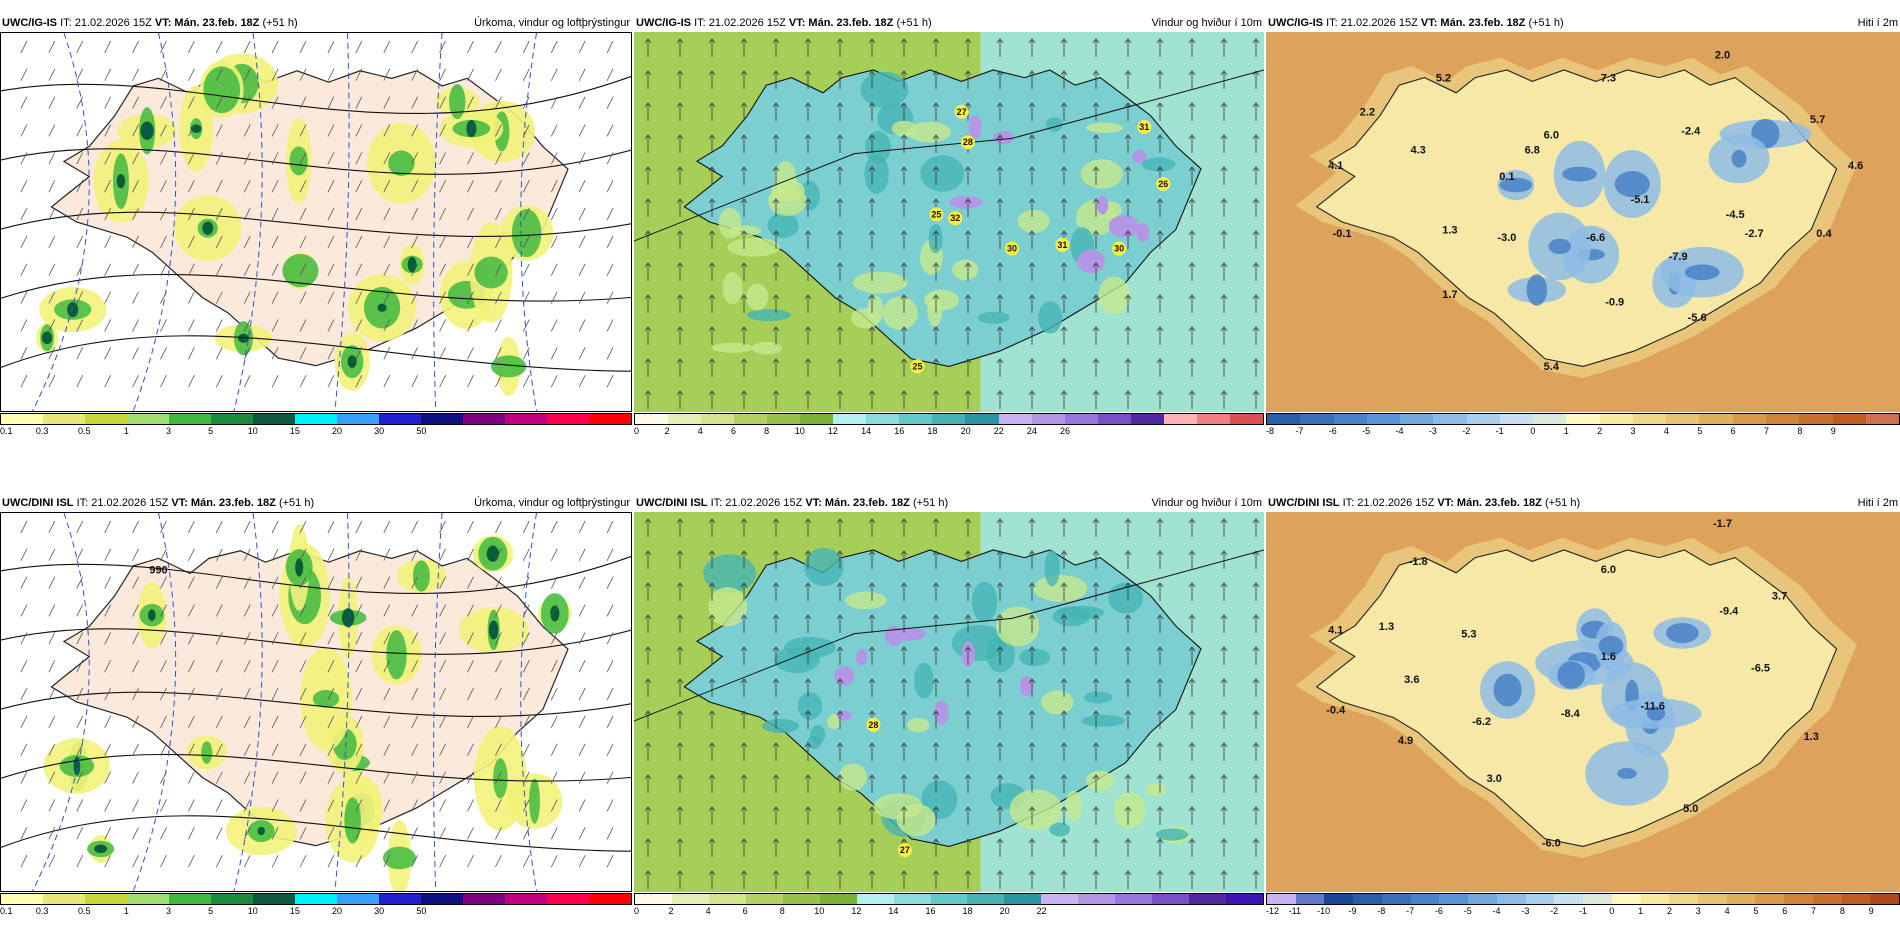 This screenshot has height=950, width=1900. Describe the element at coordinates (1418, 151) in the screenshot. I see `temperature-value: 4.3` at that location.